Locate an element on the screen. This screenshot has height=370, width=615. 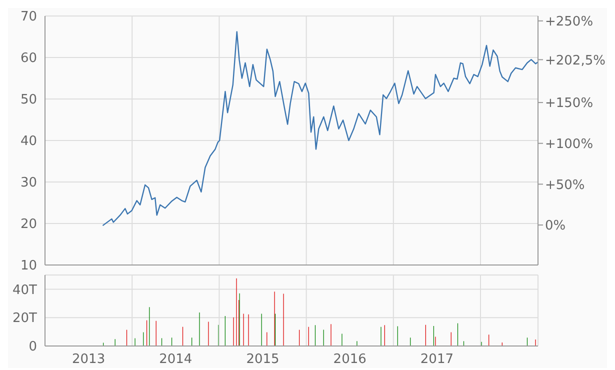
x-tick-label: 2016 is located at coordinates (349, 360).